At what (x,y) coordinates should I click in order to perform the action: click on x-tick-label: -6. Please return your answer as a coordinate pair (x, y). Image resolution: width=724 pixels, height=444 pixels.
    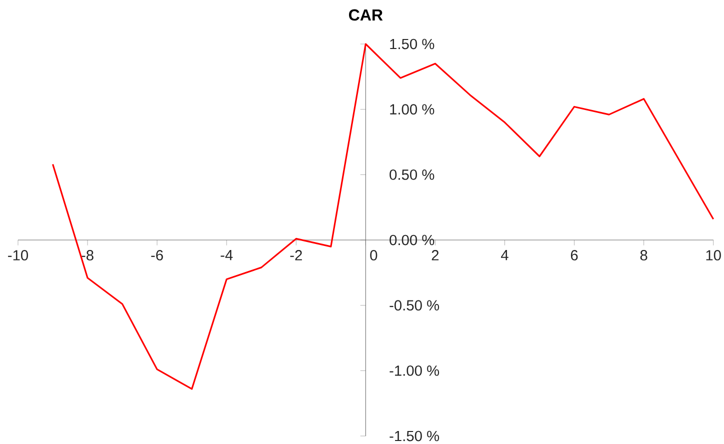
    Looking at the image, I should click on (157, 255).